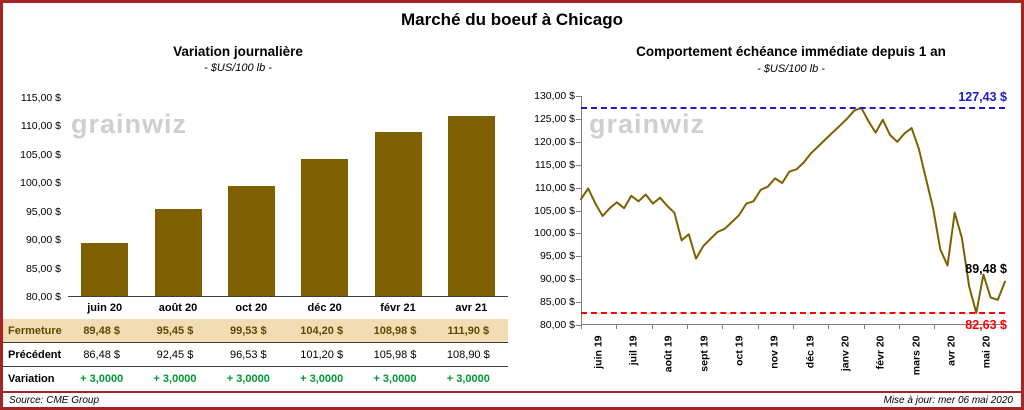  Describe the element at coordinates (40, 126) in the screenshot. I see `bar-y-label: 110,00 $` at that location.